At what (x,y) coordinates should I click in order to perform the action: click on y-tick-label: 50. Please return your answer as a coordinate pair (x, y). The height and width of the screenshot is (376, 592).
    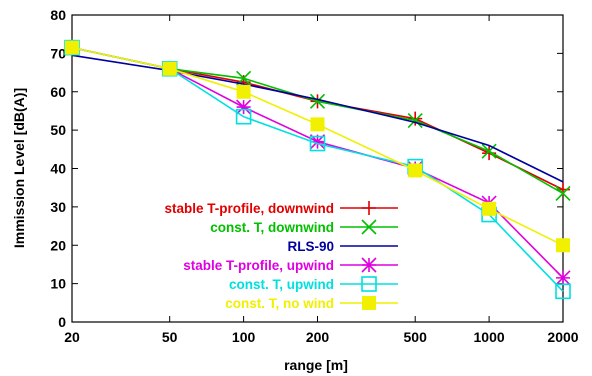
    Looking at the image, I should click on (58, 130).